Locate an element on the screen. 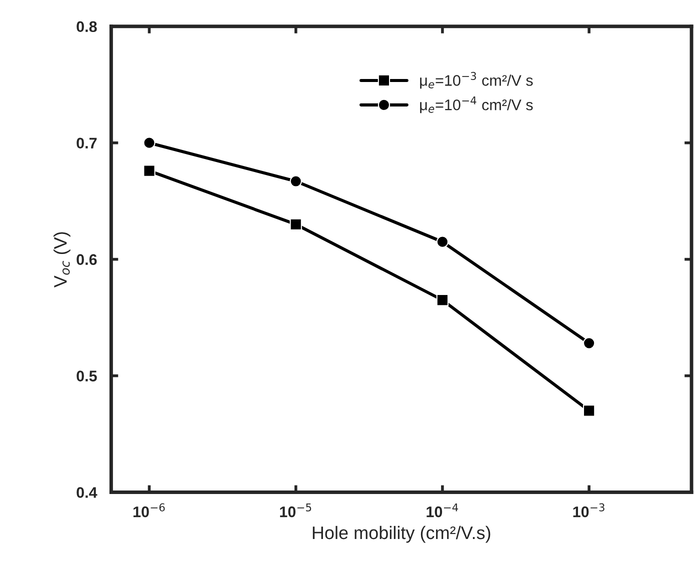  y-tick-label: 0.7 is located at coordinates (86, 143).